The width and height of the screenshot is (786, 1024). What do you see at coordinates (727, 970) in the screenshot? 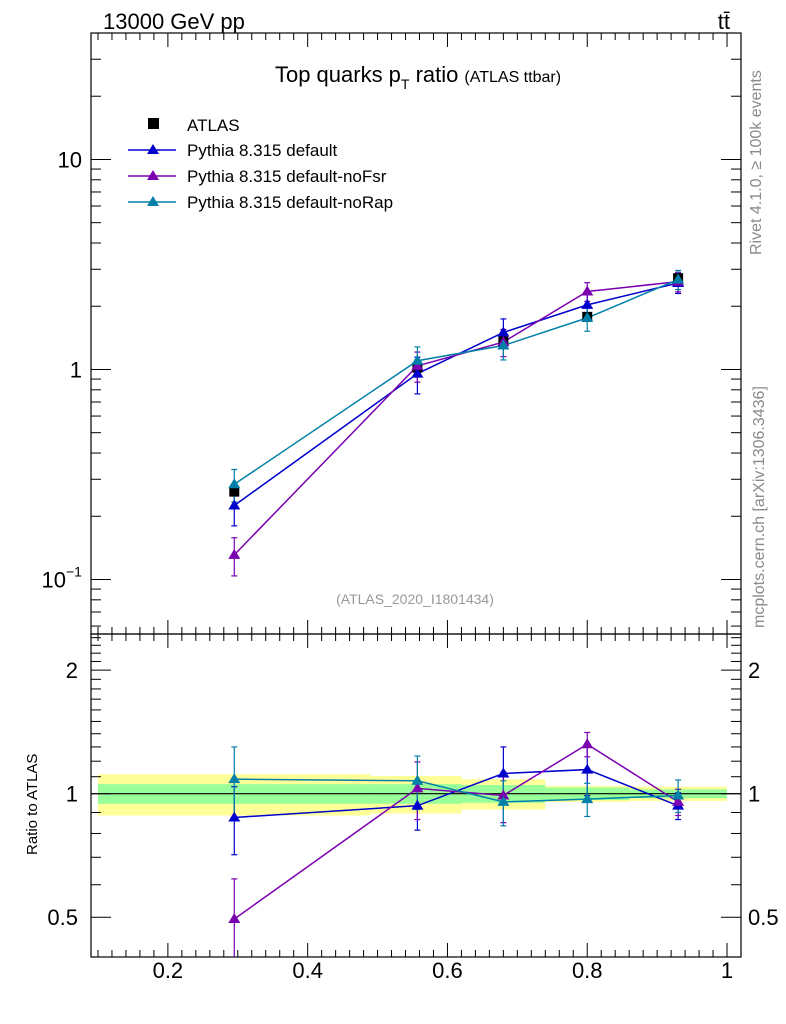
I see `x-tick-label: 1` at bounding box center [727, 970].